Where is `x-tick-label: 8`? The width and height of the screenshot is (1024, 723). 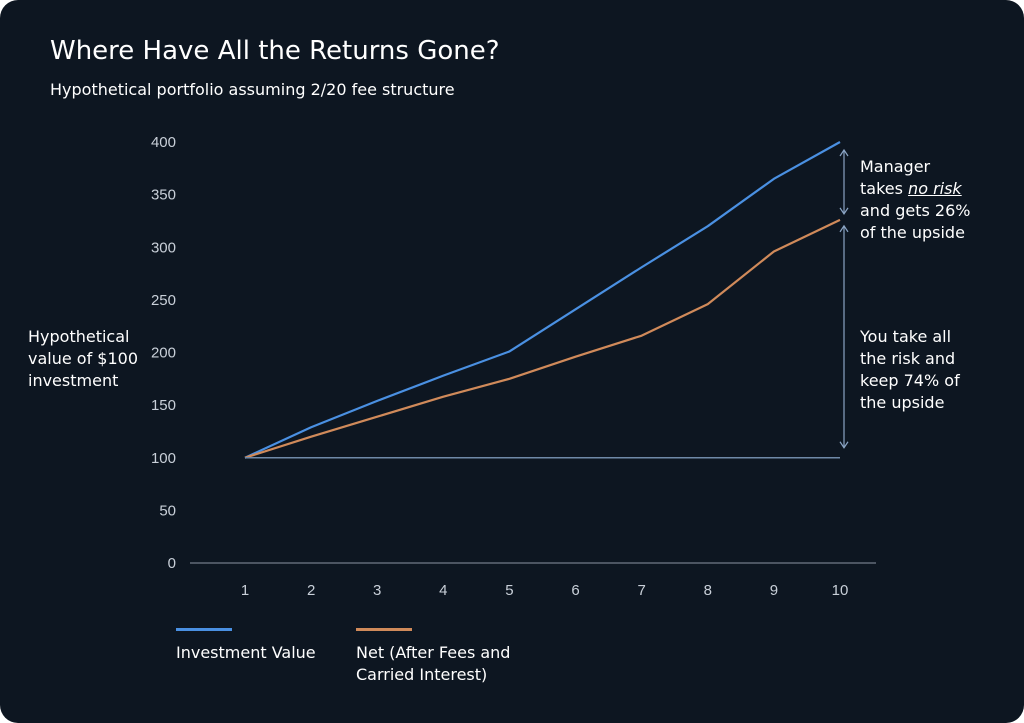
x-tick-label: 8 is located at coordinates (708, 590).